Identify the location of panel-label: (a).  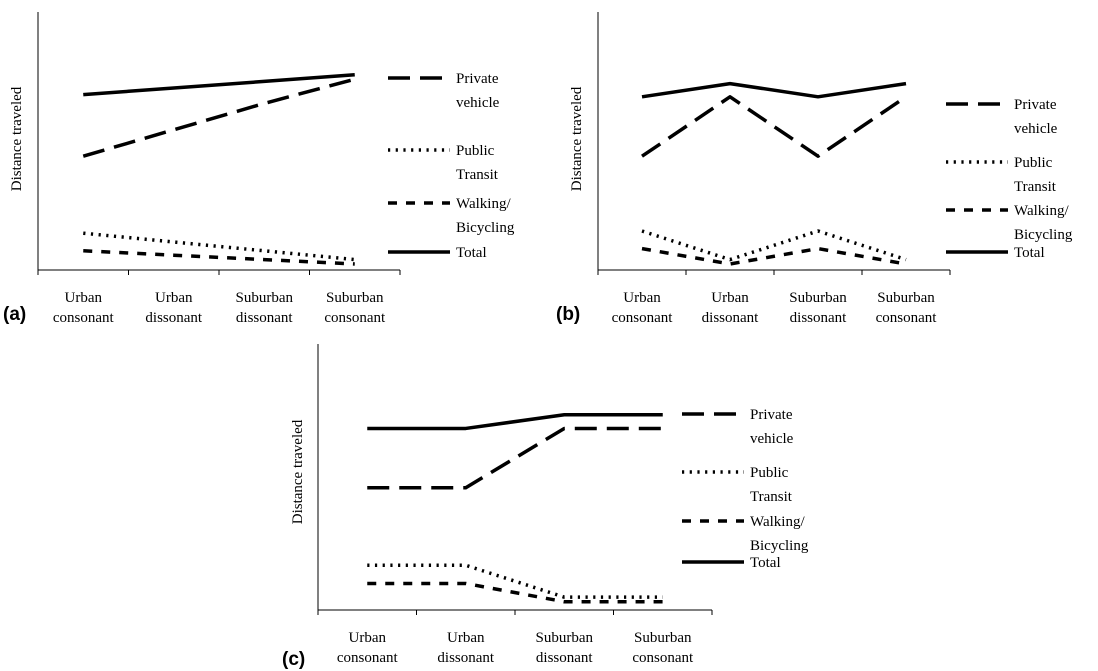
(14, 314).